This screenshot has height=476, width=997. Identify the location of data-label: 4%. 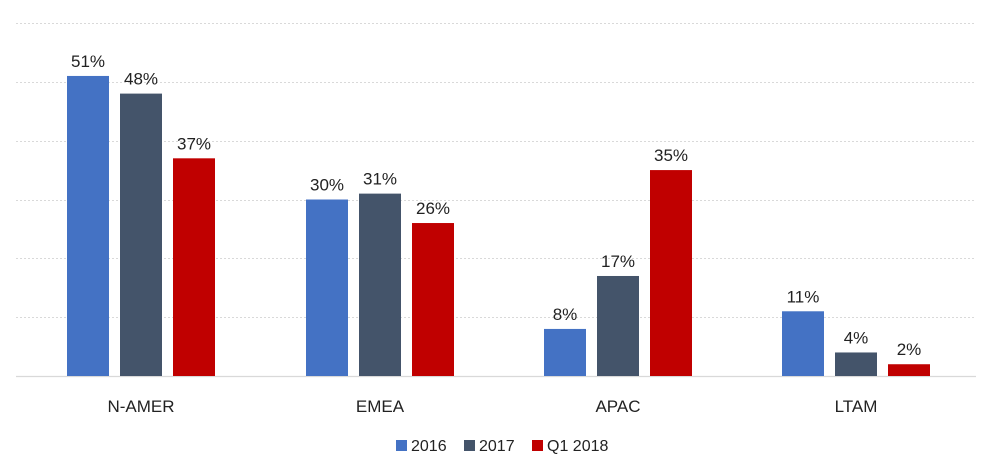
(856, 337).